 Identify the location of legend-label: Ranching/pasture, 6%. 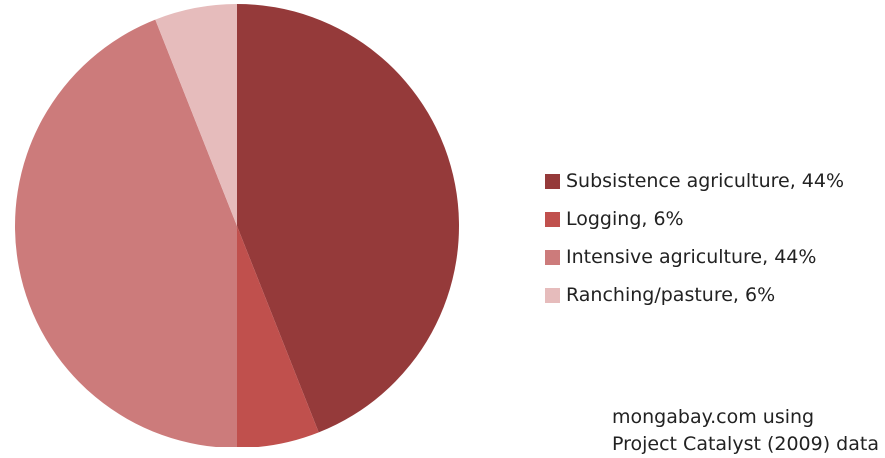
(671, 295).